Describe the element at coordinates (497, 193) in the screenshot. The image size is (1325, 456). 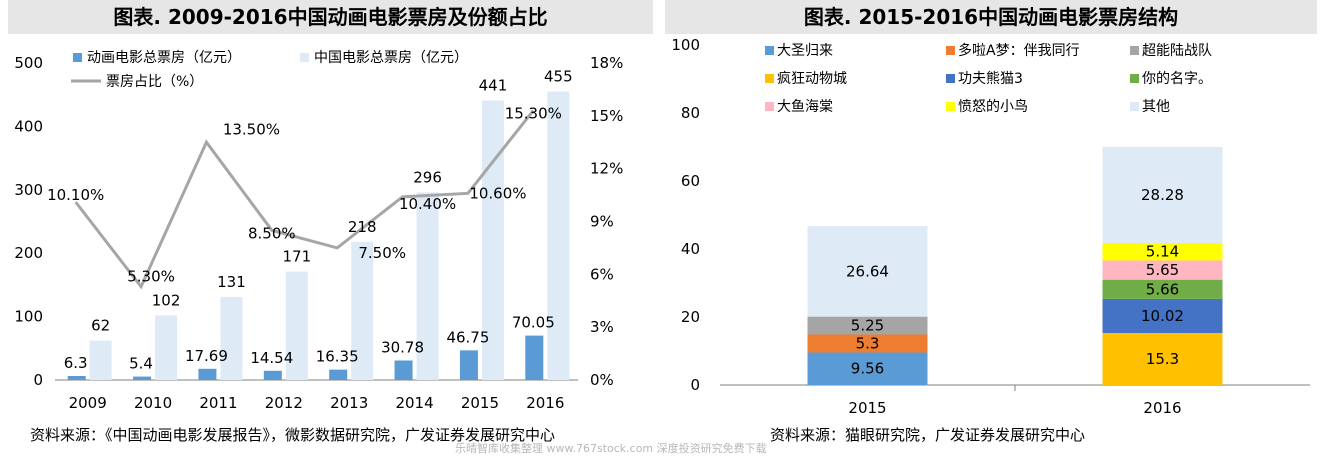
I see `share-line-label: 10.60%` at that location.